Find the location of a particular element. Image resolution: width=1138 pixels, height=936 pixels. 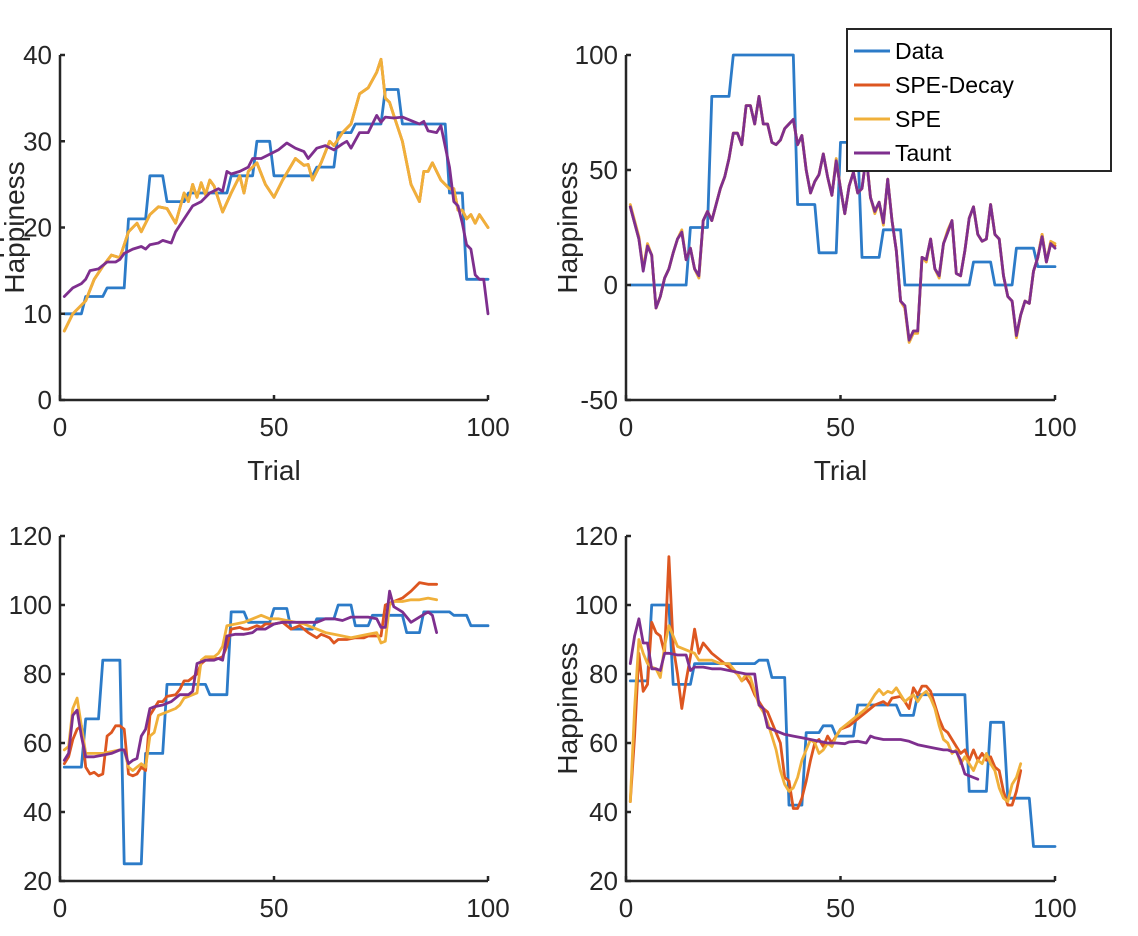

legend-entry: SPE-Decay is located at coordinates (934, 85).